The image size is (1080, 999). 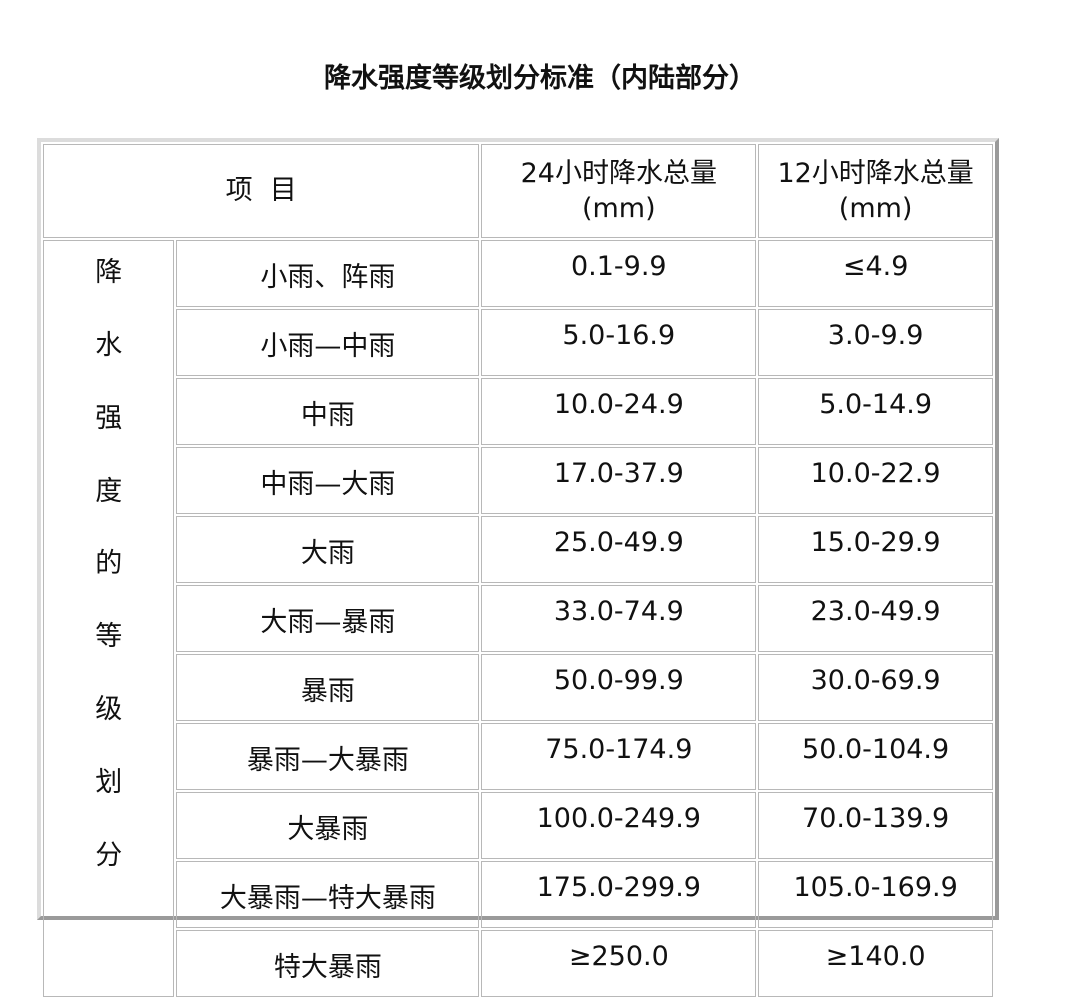 I want to click on header-24h: 24小时降水总量 (mm), so click(x=619, y=191).